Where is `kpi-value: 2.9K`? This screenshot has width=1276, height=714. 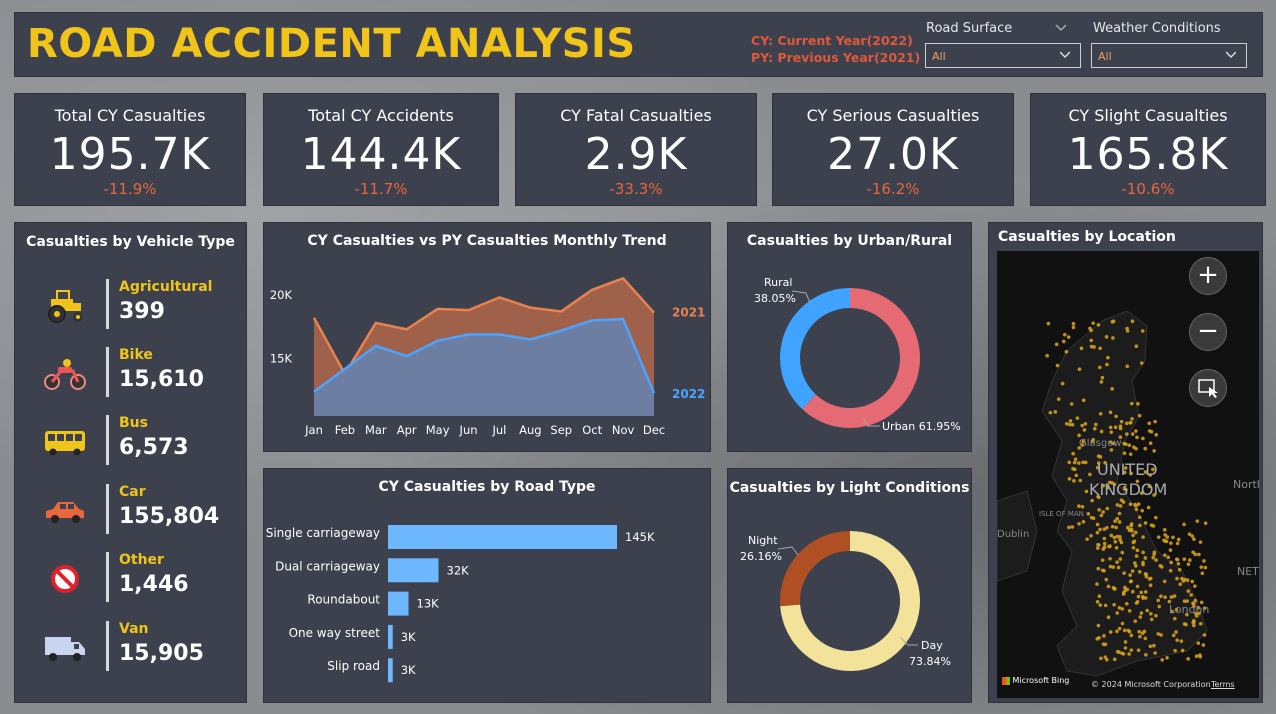 kpi-value: 2.9K is located at coordinates (636, 154).